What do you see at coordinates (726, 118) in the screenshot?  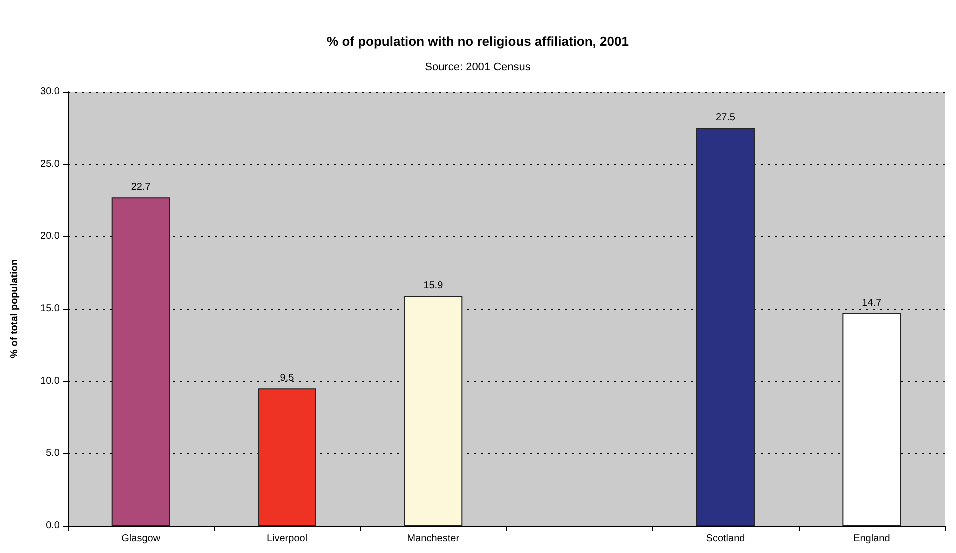 I see `data-label: 27.5` at bounding box center [726, 118].